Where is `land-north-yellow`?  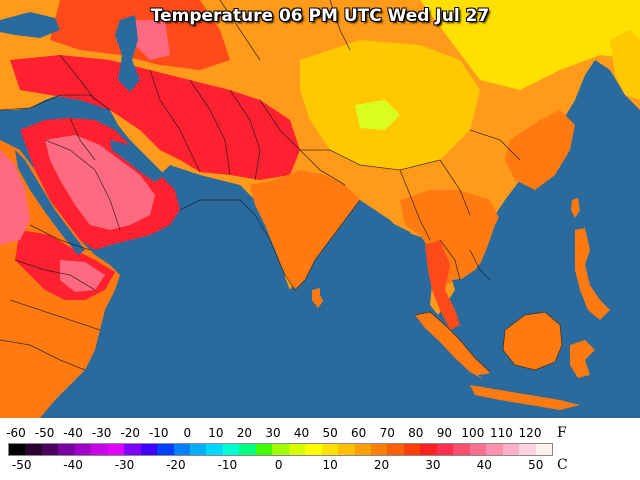 land-north-yellow is located at coordinates (530, 45).